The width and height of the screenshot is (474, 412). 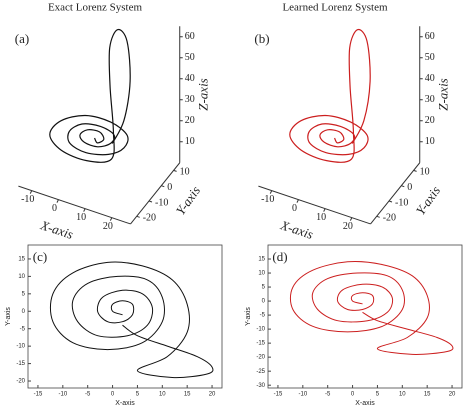 I want to click on y-tick-label: -25, so click(x=260, y=372).